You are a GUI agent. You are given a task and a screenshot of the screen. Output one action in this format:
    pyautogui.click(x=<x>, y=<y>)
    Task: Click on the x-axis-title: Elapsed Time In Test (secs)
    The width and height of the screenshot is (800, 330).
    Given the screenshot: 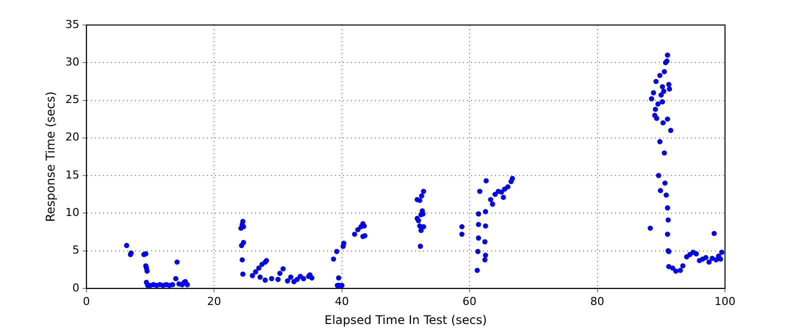 What is the action you would take?
    pyautogui.click(x=405, y=319)
    